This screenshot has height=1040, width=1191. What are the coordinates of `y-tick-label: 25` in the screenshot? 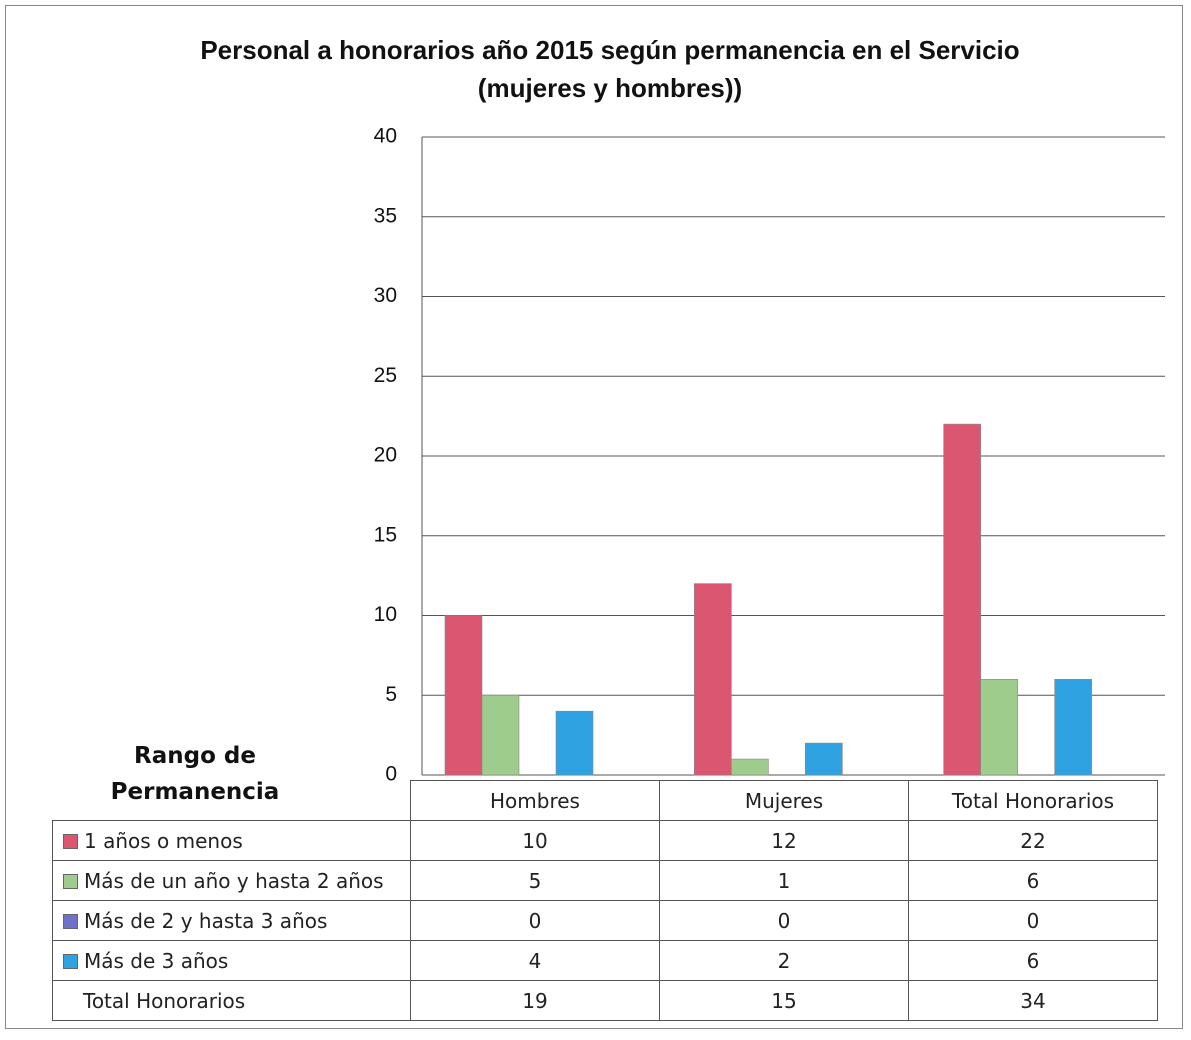 It's located at (385, 375).